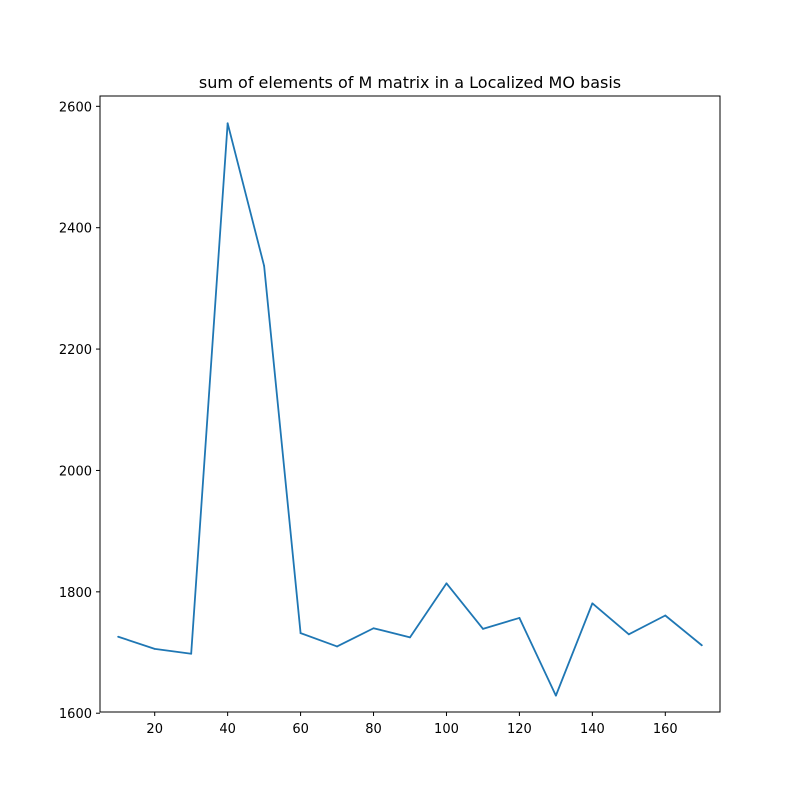  What do you see at coordinates (592, 729) in the screenshot?
I see `x-tick-label: 140` at bounding box center [592, 729].